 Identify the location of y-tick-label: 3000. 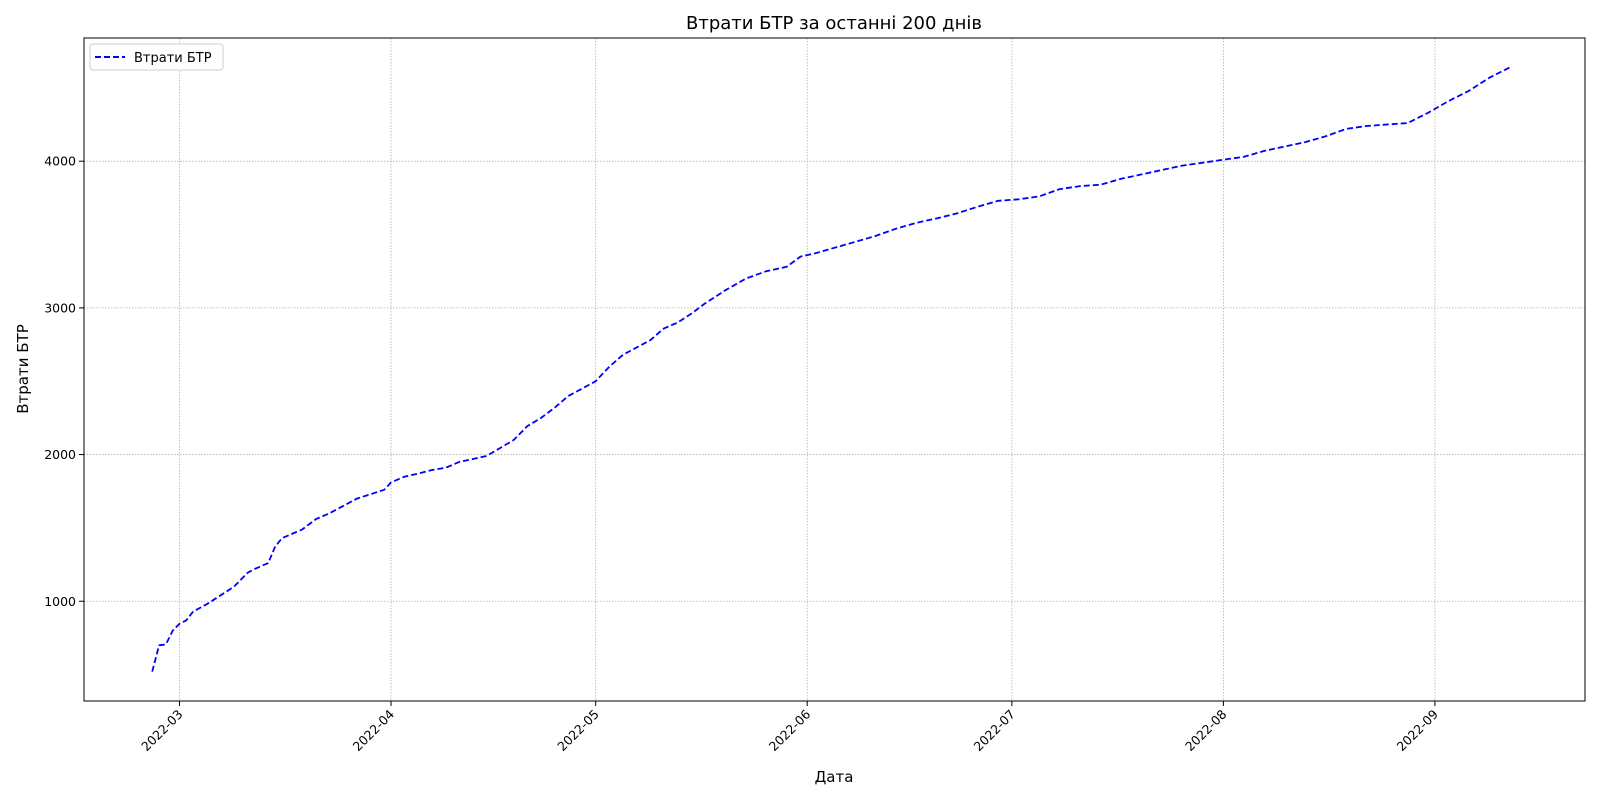
(60, 307).